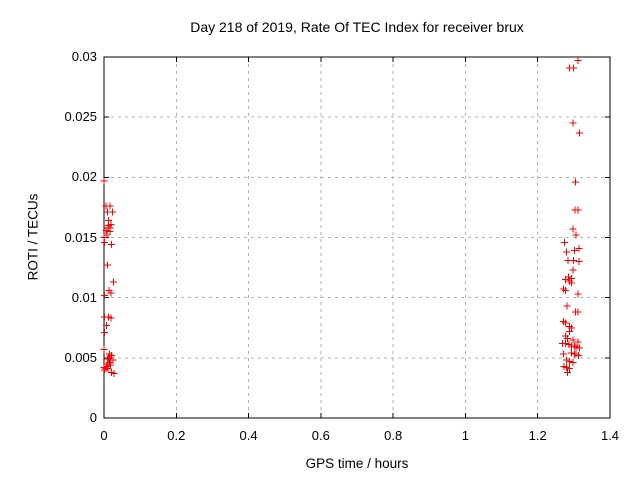 This screenshot has width=640, height=480. Describe the element at coordinates (465, 435) in the screenshot. I see `x-tick-label: 1` at that location.